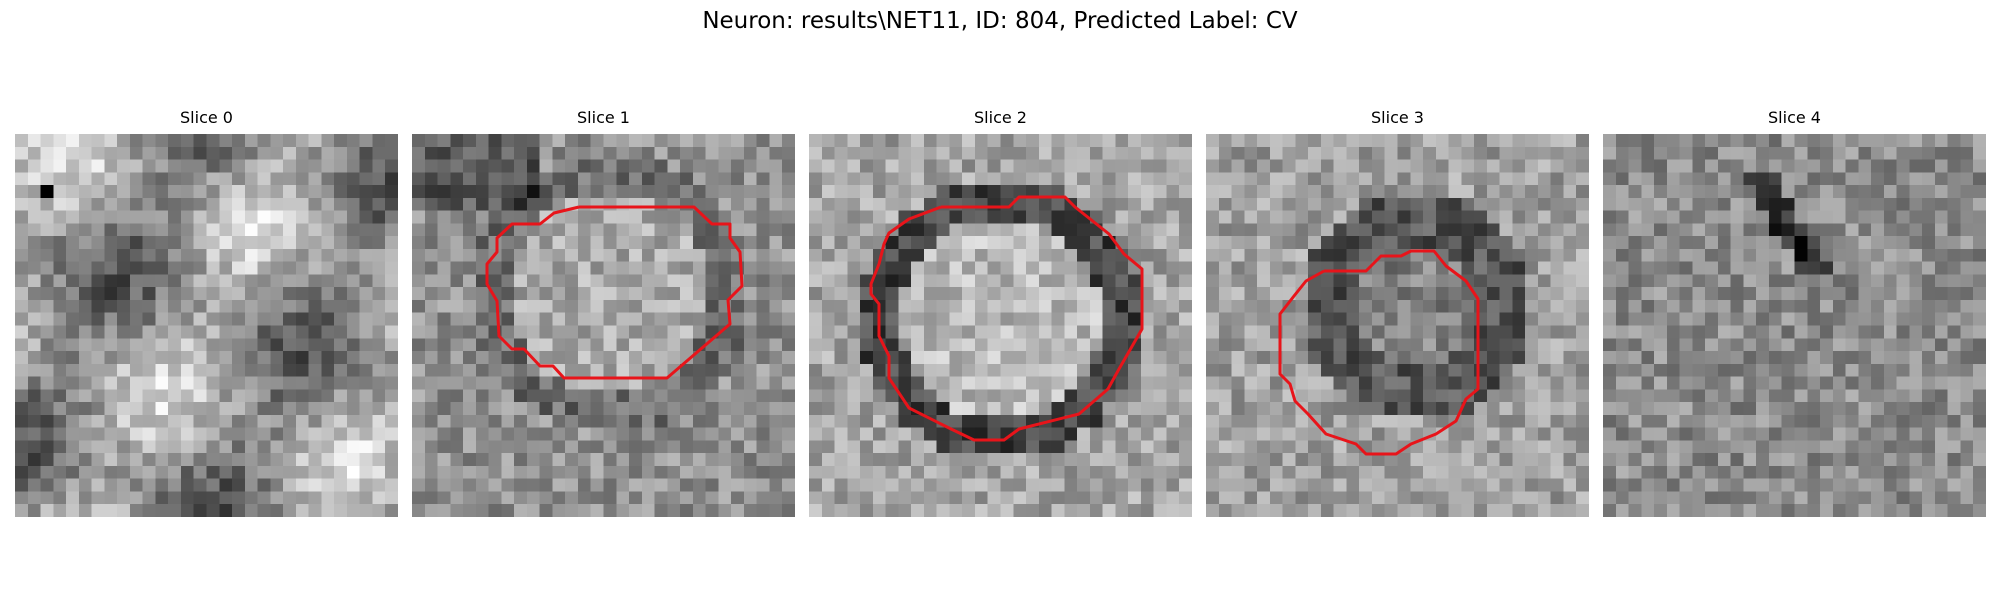 This screenshot has width=2000, height=600. I want to click on slice-title: Slice 4, so click(1794, 117).